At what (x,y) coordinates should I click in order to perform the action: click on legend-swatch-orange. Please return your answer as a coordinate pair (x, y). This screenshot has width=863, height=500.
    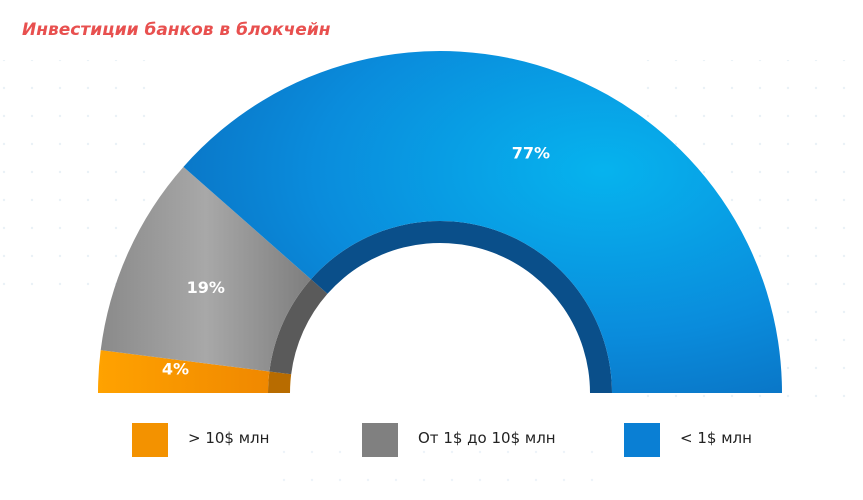
    Looking at the image, I should click on (150, 440).